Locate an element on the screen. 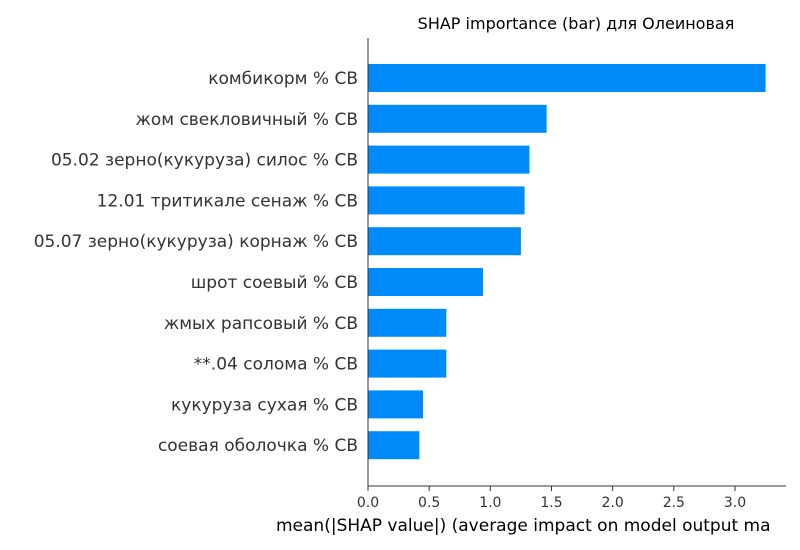  x-tick-label-2: 1.0 is located at coordinates (490, 503).